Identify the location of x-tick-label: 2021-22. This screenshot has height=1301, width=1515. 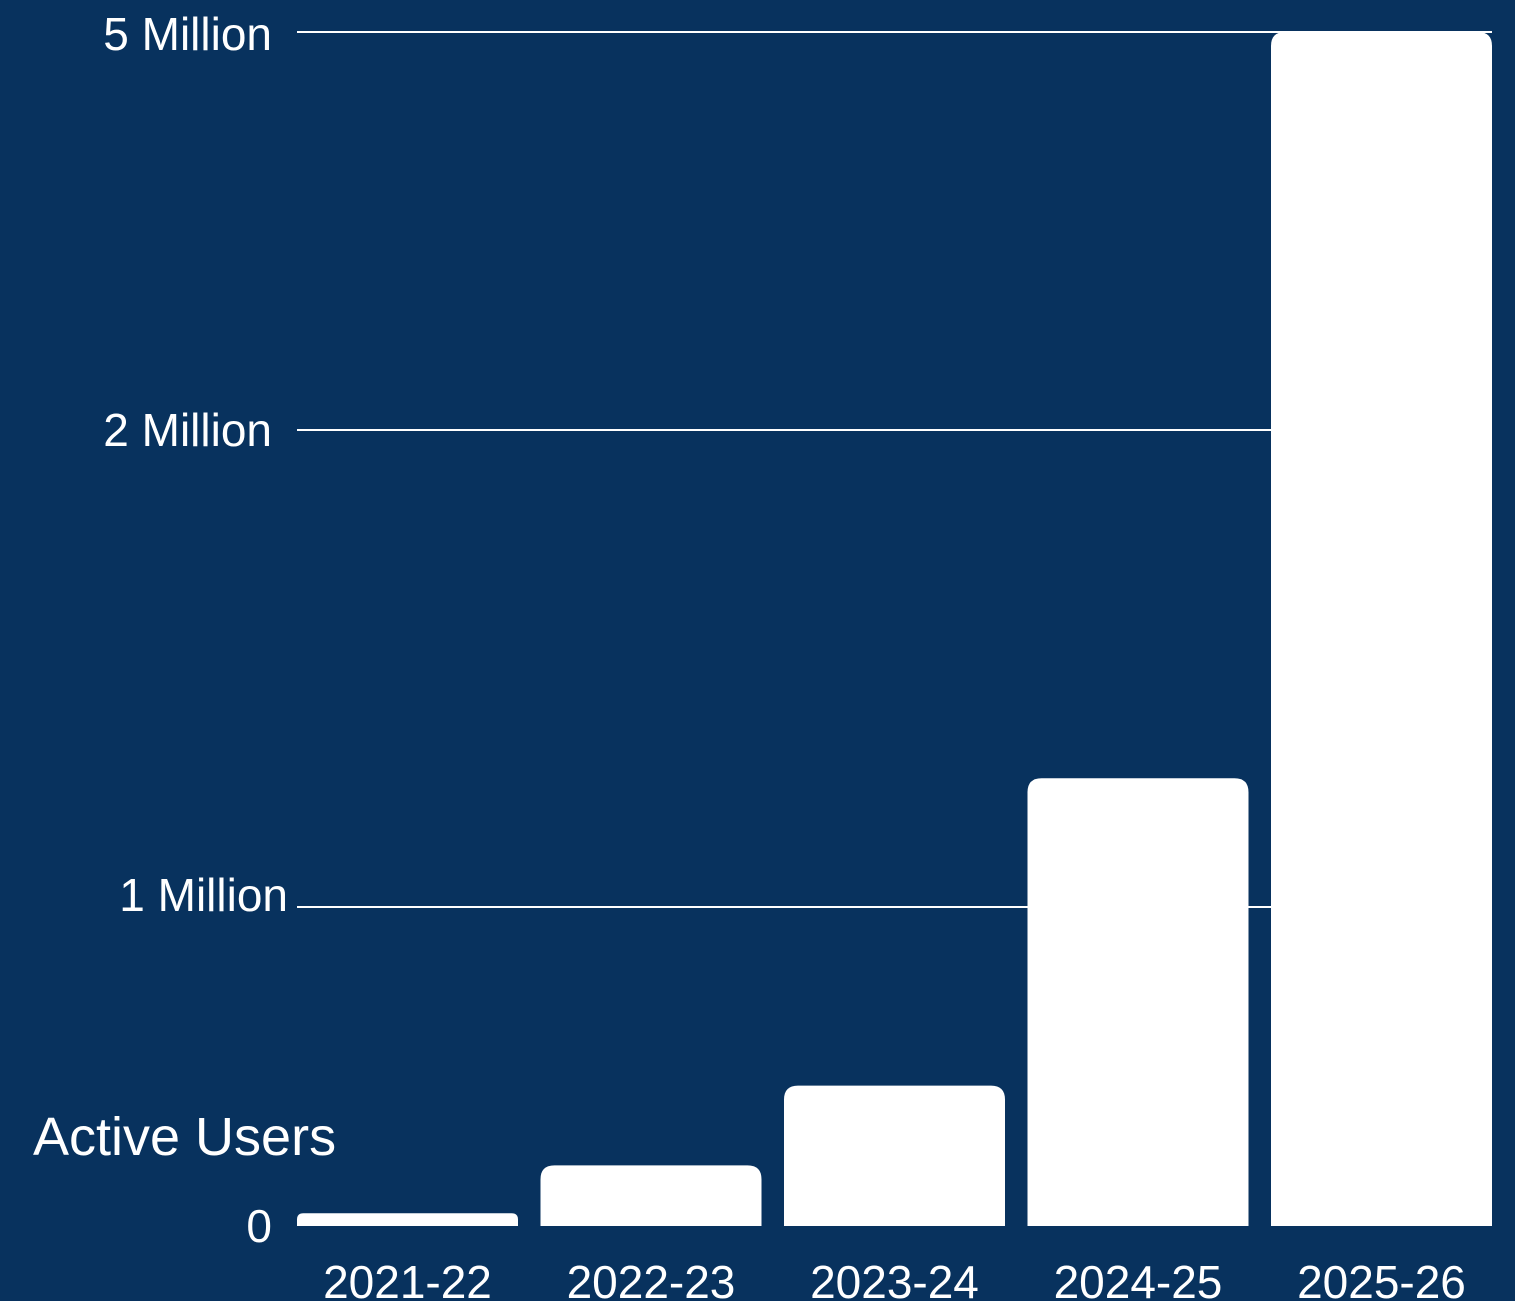
(407, 1278).